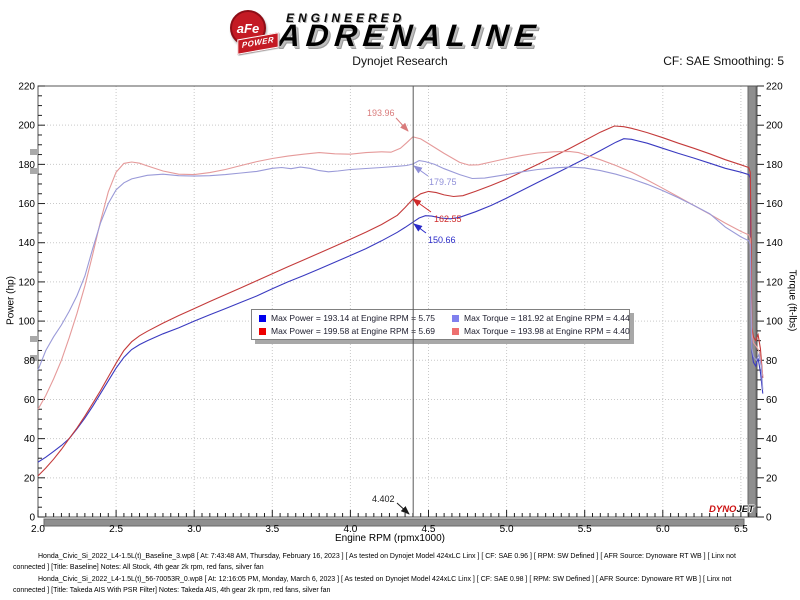 The width and height of the screenshot is (800, 600). Describe the element at coordinates (38, 529) in the screenshot. I see `svg-text: 2.0` at that location.